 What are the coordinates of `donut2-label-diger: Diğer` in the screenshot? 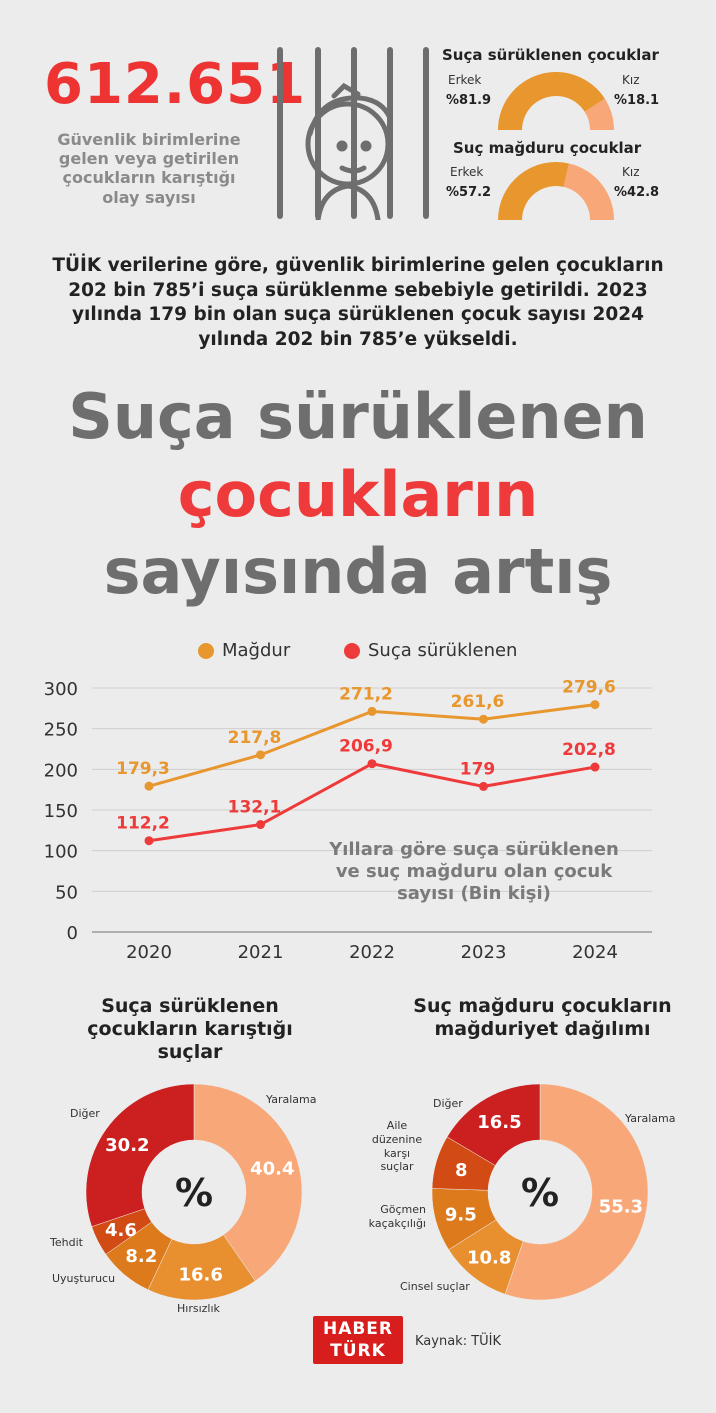 It's located at (448, 1103).